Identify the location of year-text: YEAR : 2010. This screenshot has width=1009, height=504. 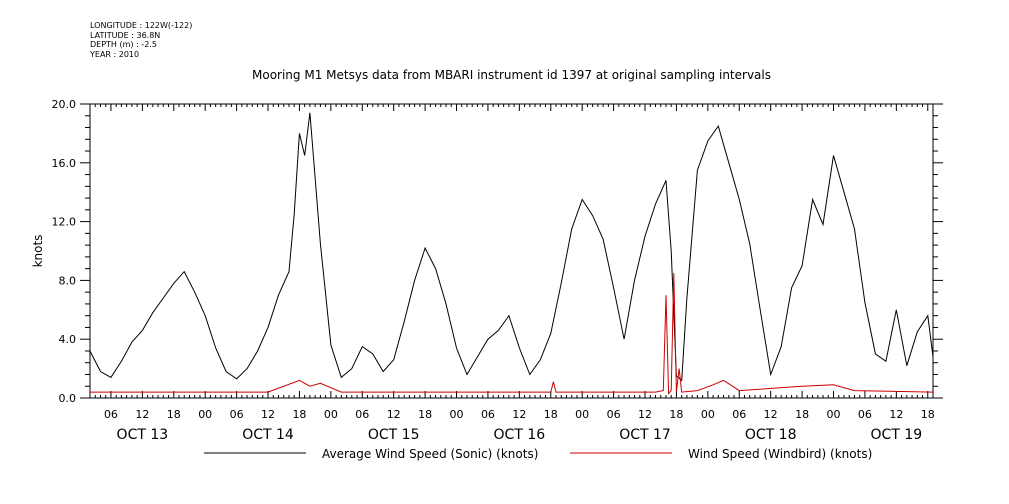
(115, 54).